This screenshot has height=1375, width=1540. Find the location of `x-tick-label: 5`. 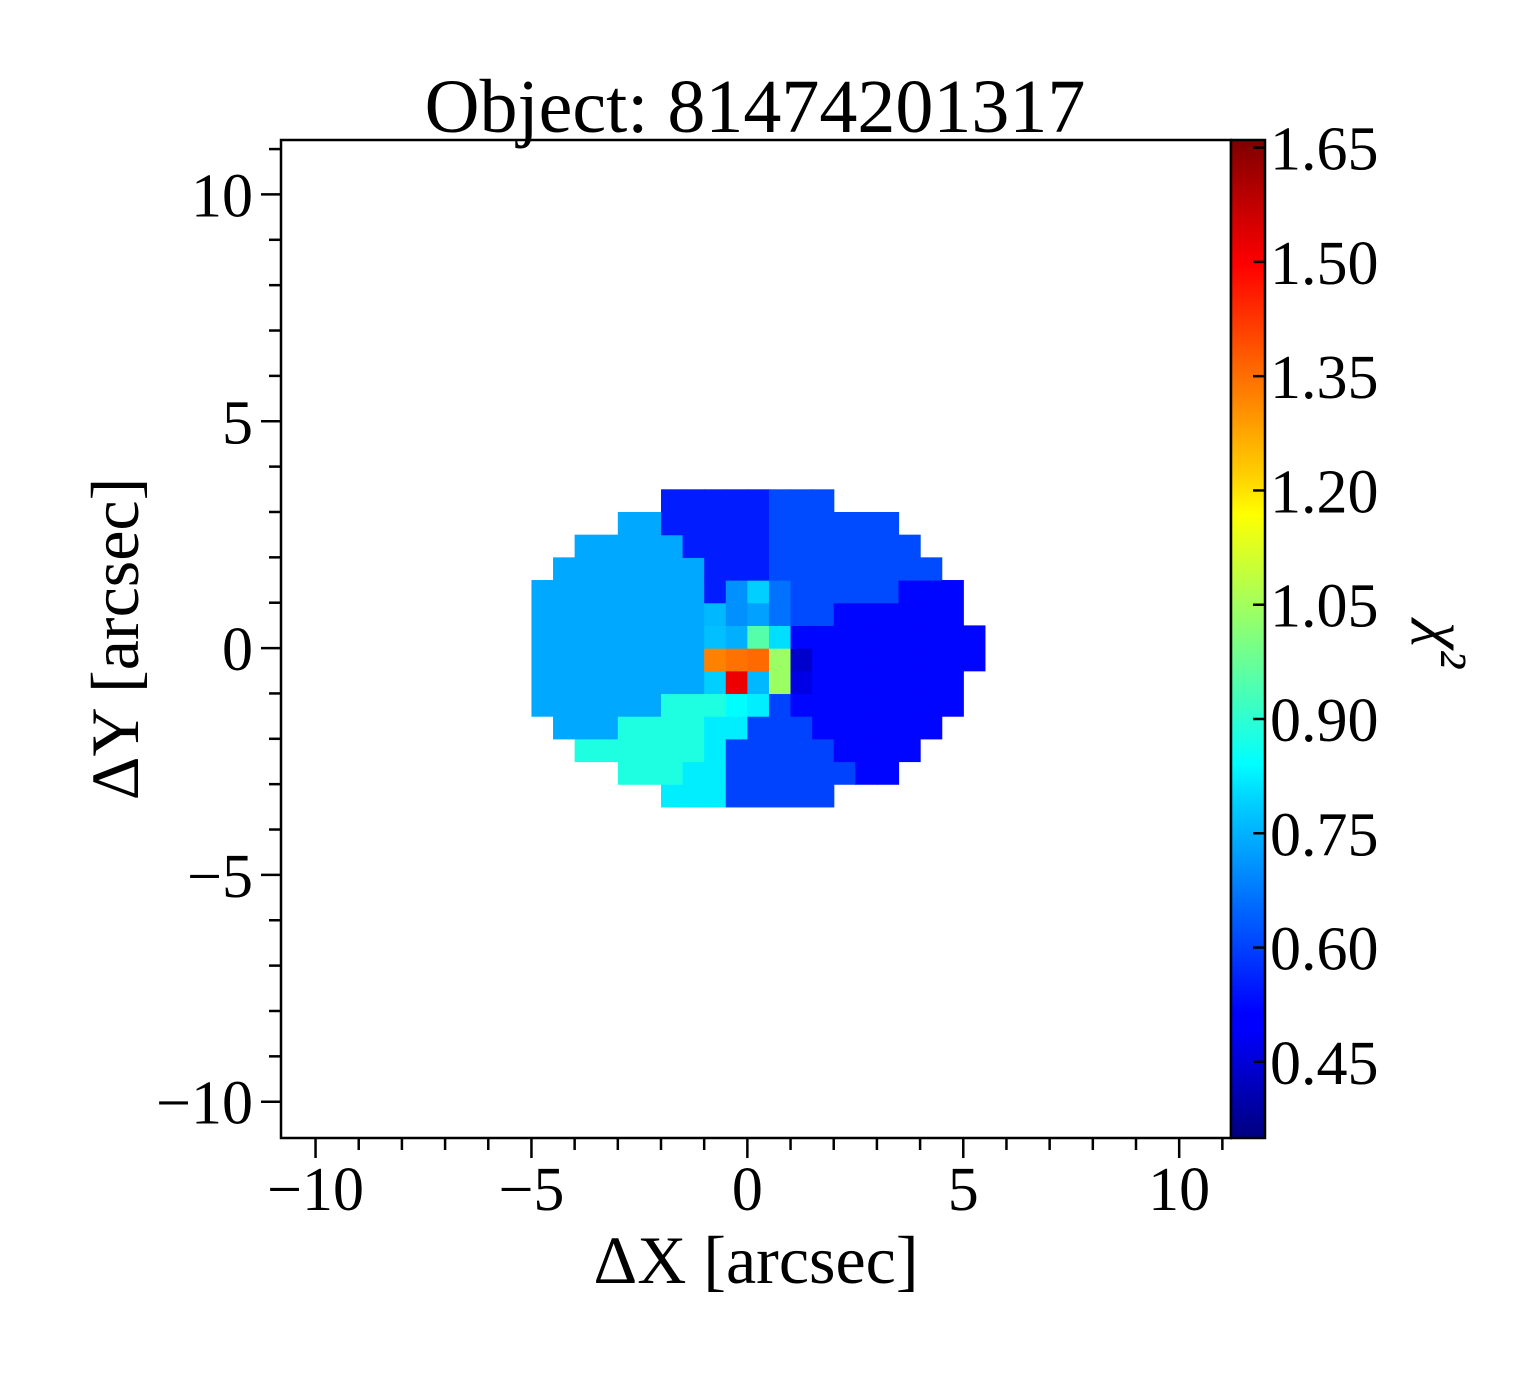

x-tick-label: 5 is located at coordinates (963, 1190).